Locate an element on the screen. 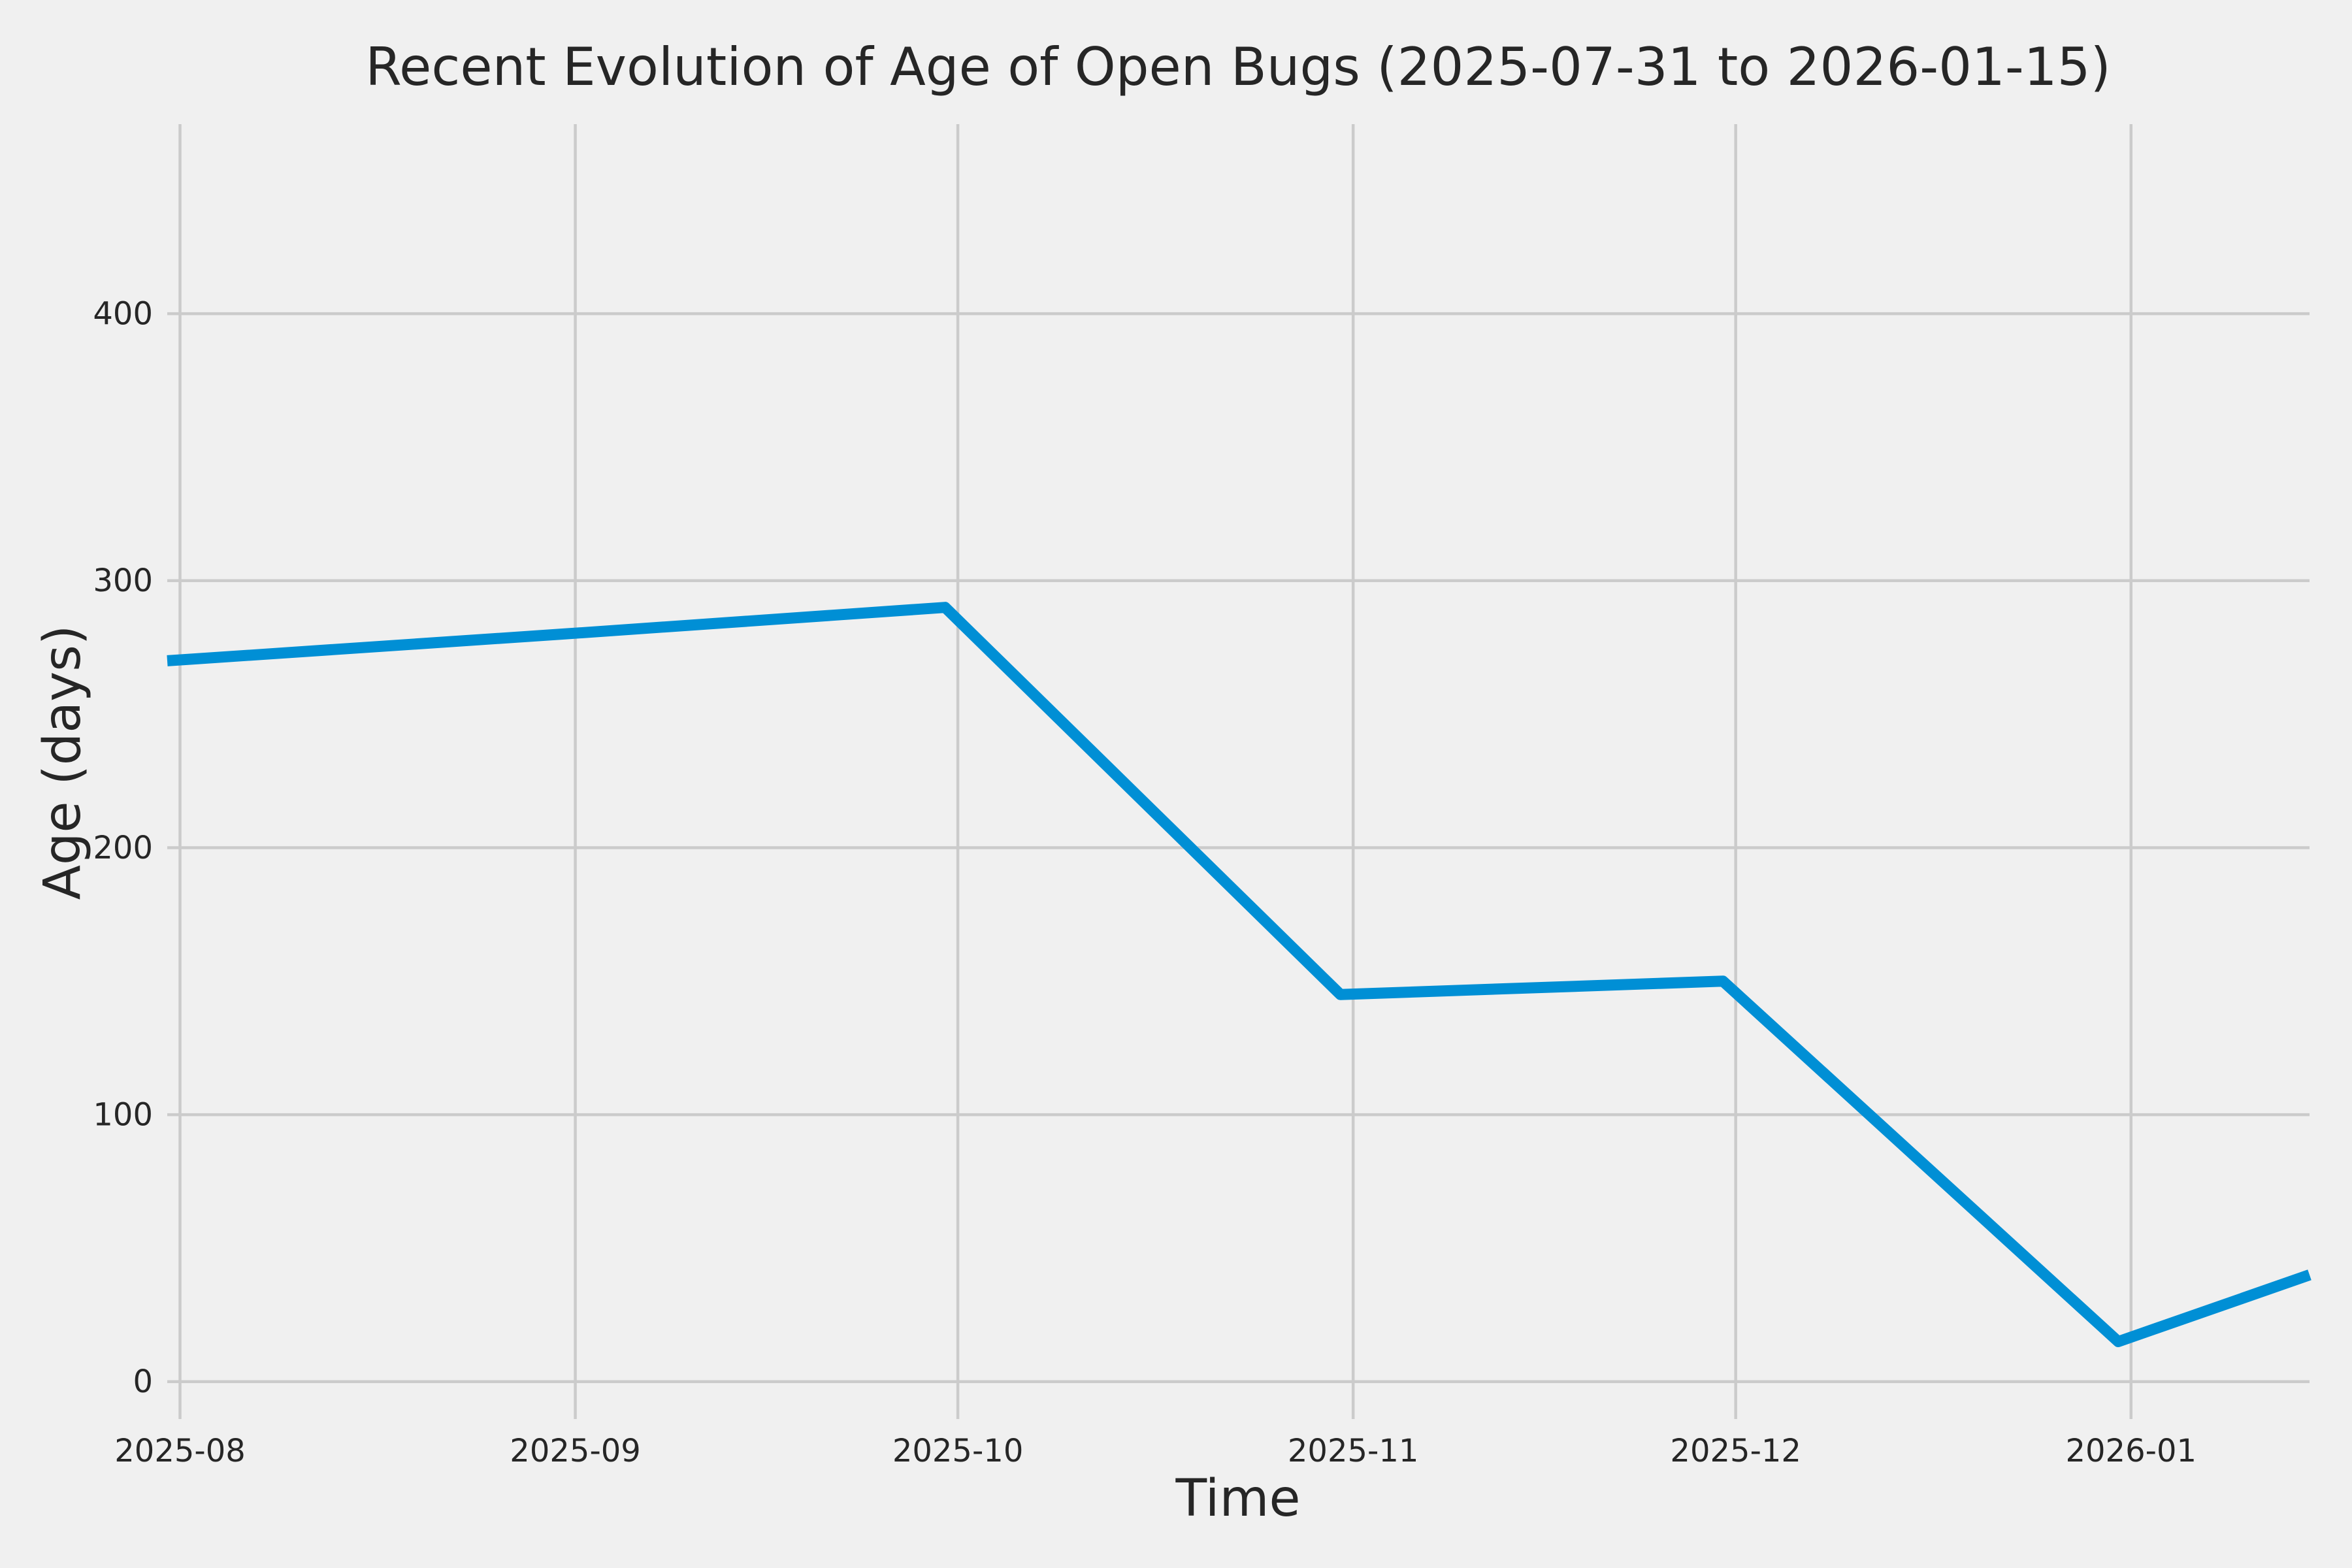  x-axis-label: Time is located at coordinates (1238, 1498).